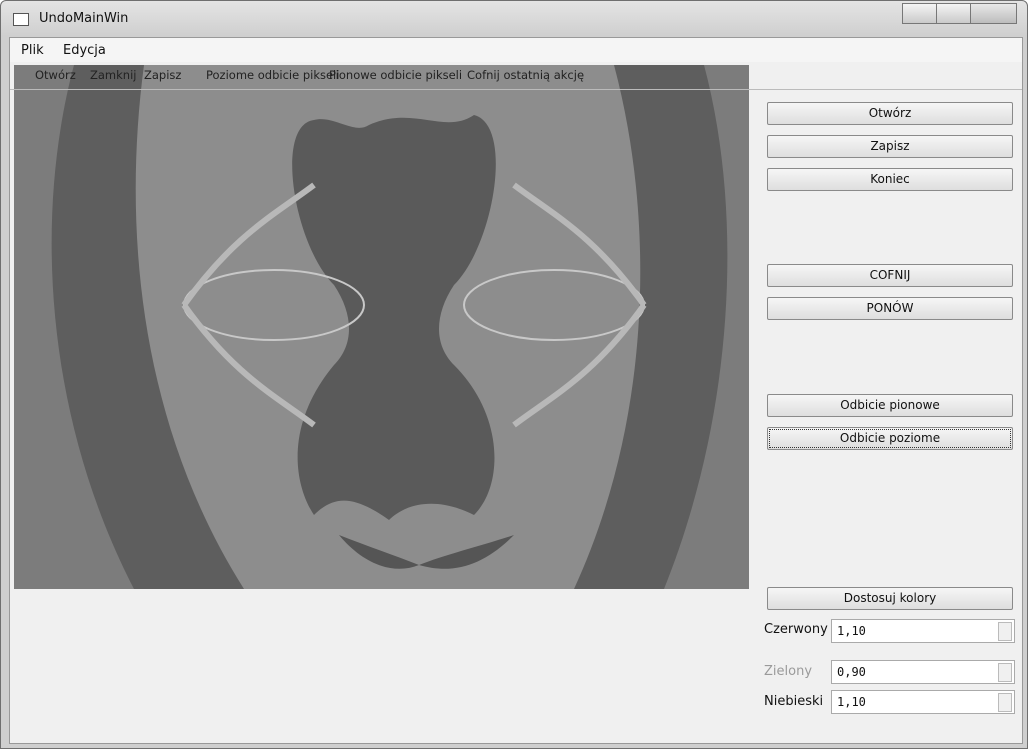 Image resolution: width=1028 pixels, height=749 pixels. I want to click on window-title: UndoMainWin, so click(84, 18).